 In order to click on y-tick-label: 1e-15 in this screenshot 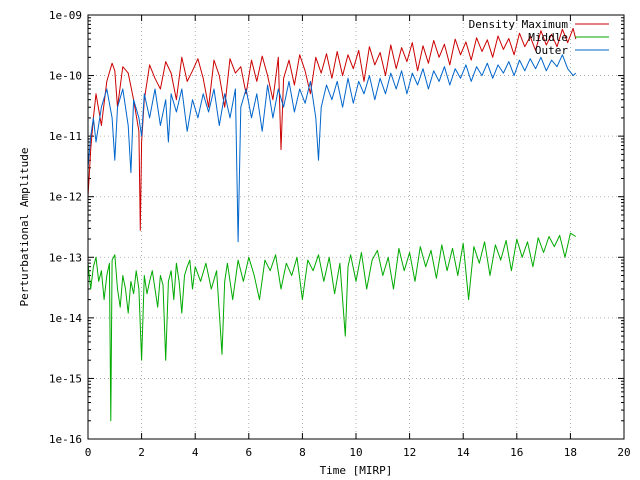, I will do `click(65, 378)`.